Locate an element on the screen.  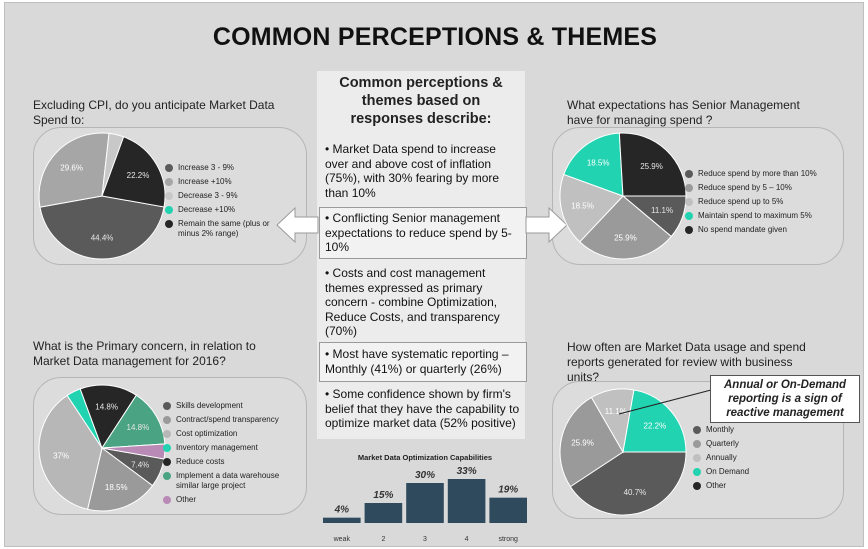
legend-entry: Skills development is located at coordinates (233, 406).